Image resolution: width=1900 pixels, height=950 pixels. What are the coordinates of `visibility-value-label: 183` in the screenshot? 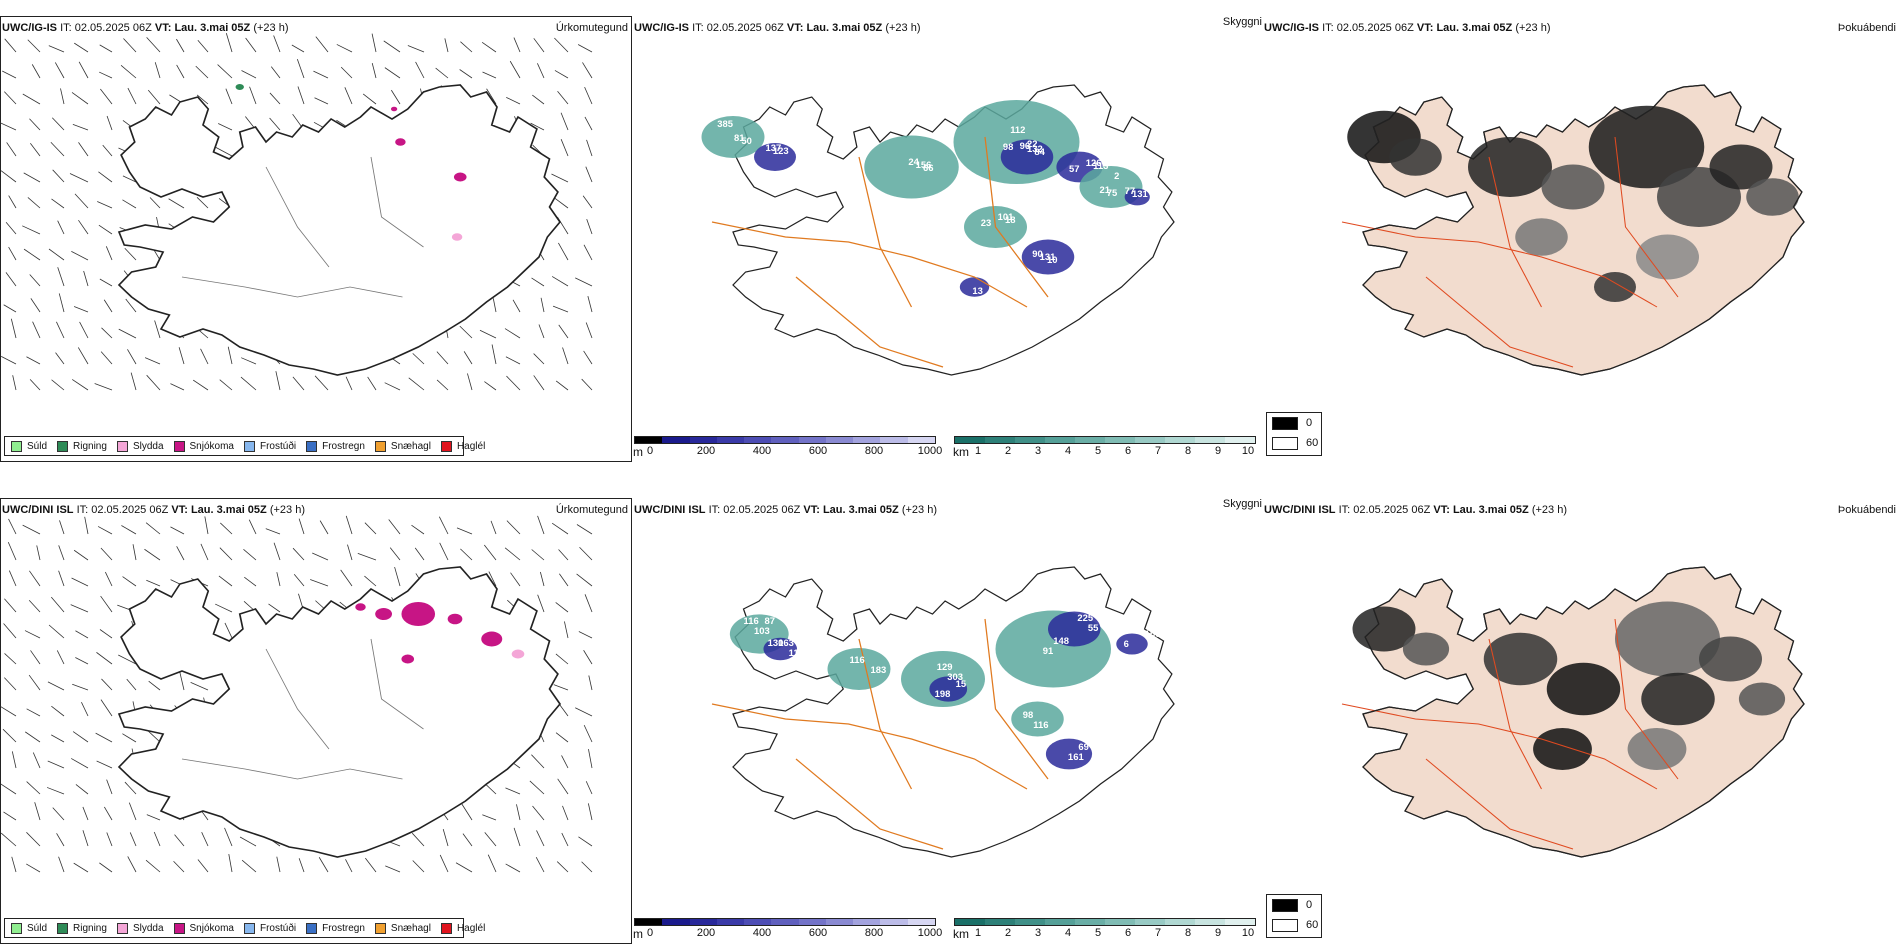 It's located at (879, 670).